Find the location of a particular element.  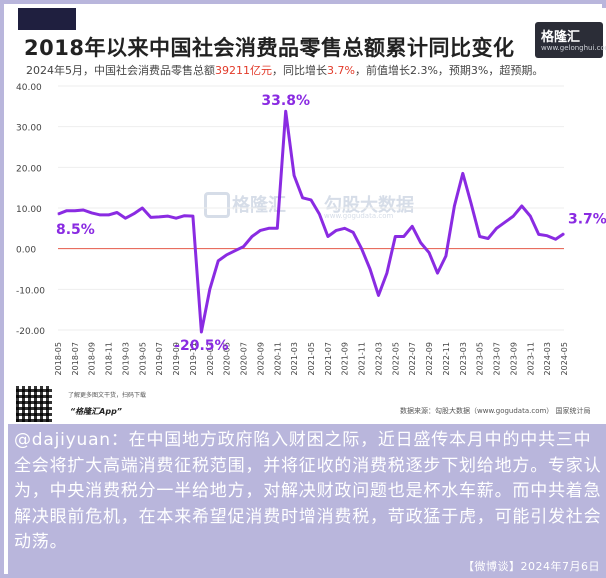

x-tick-label: 2022-09 is located at coordinates (429, 358).